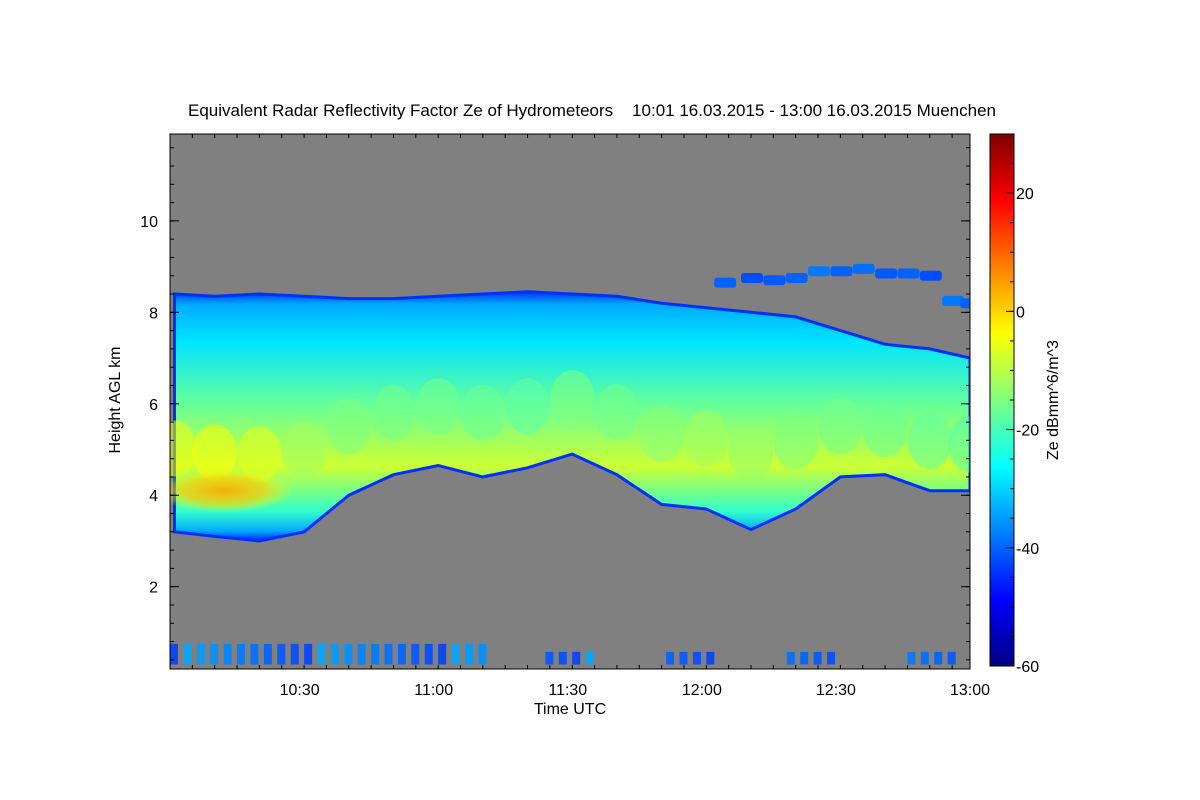  What do you see at coordinates (153, 588) in the screenshot?
I see `y-tick-label: 2` at bounding box center [153, 588].